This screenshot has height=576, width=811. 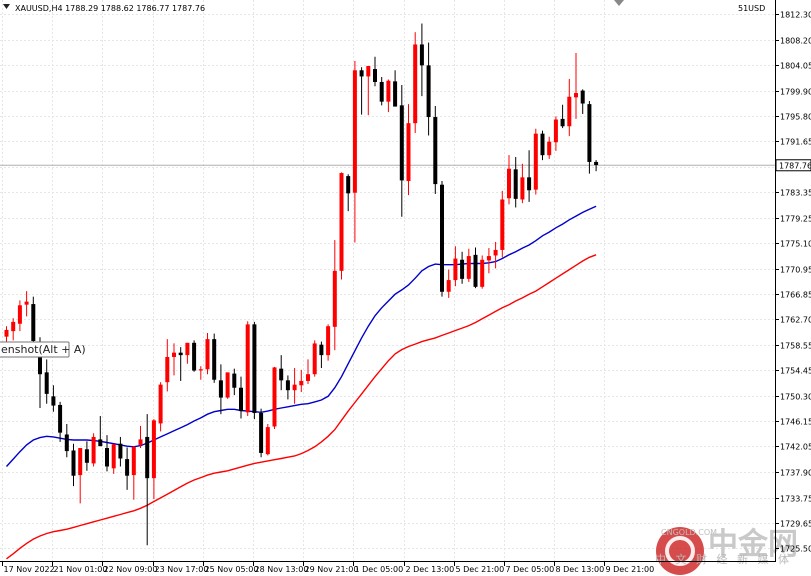 What do you see at coordinates (689, 532) in the screenshot?
I see `watermark-url: CNGOLD.COM` at bounding box center [689, 532].